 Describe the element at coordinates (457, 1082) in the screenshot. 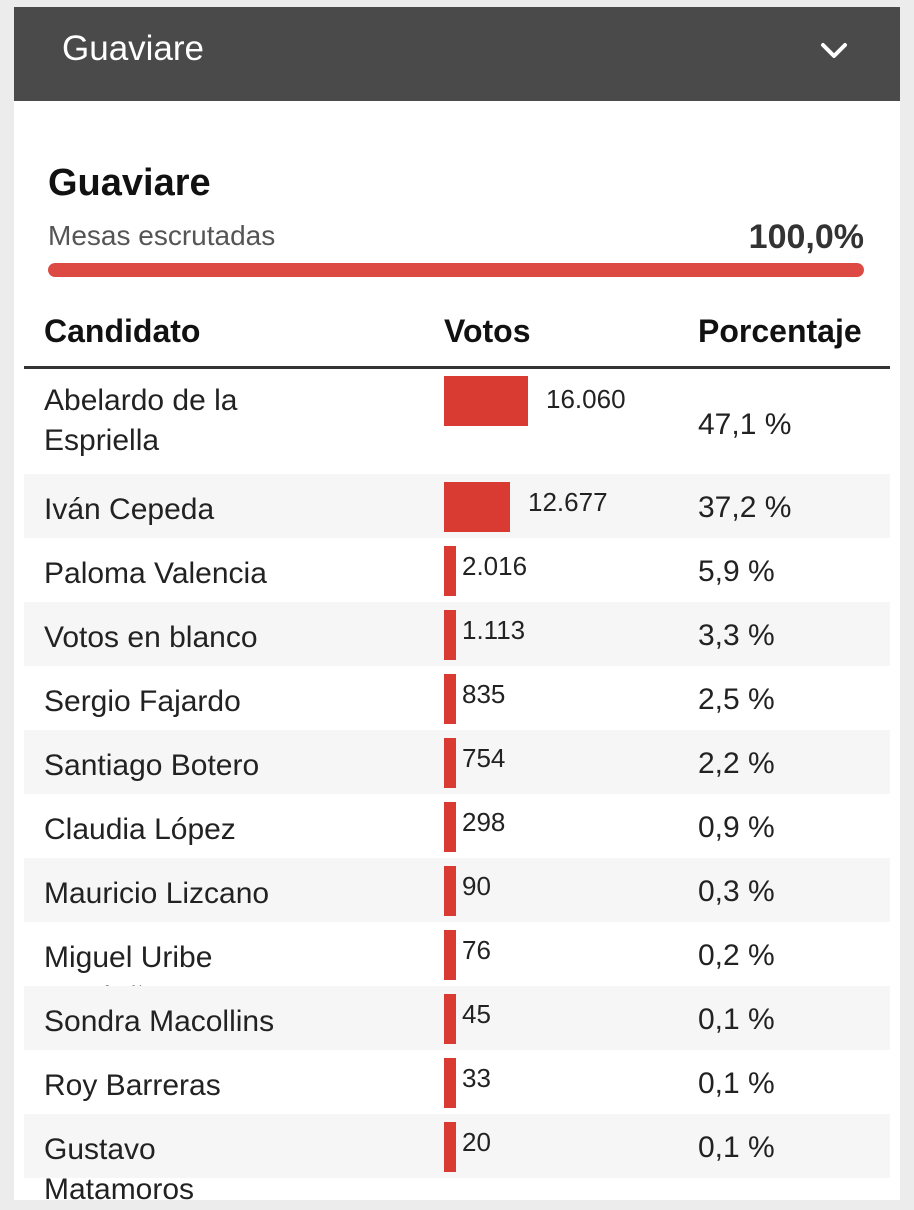

I see `table-row: Roy Barreras 33 0,1 %` at that location.